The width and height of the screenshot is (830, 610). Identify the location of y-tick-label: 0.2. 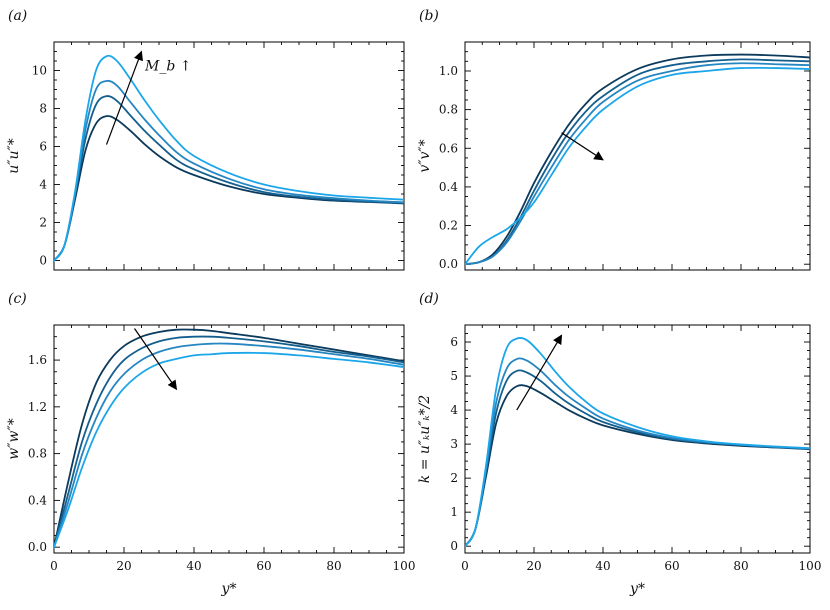
(448, 226).